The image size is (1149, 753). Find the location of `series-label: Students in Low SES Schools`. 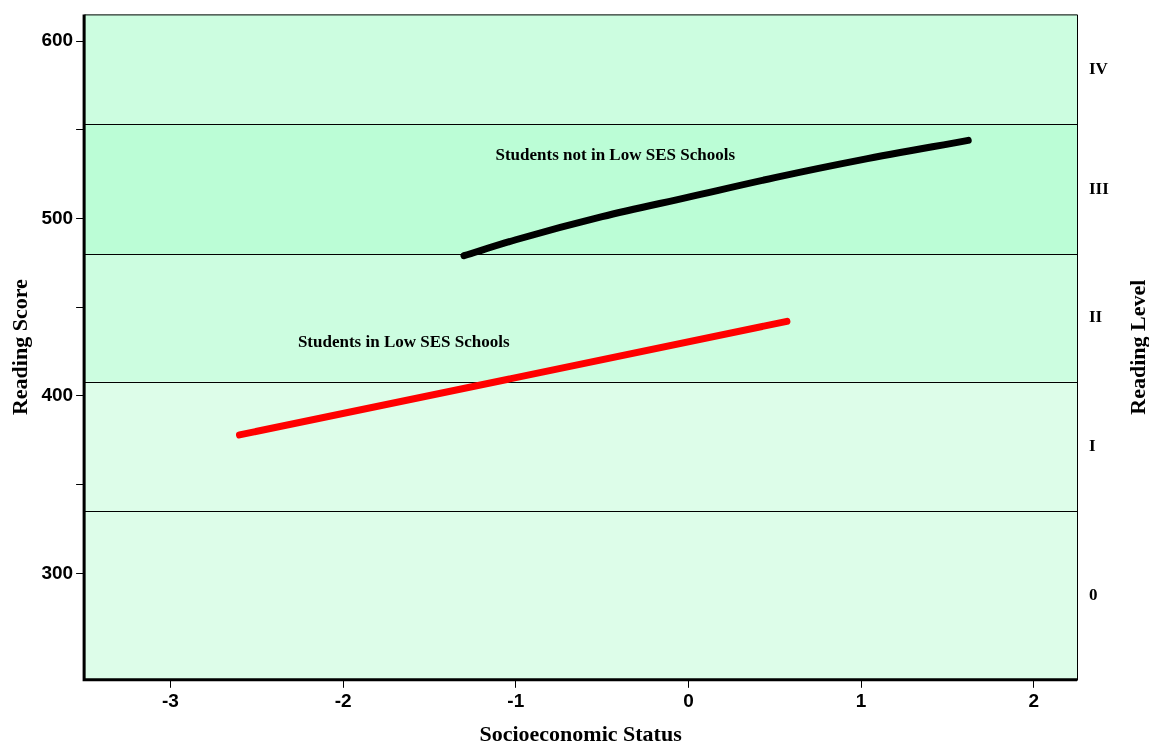

series-label: Students in Low SES Schools is located at coordinates (403, 342).